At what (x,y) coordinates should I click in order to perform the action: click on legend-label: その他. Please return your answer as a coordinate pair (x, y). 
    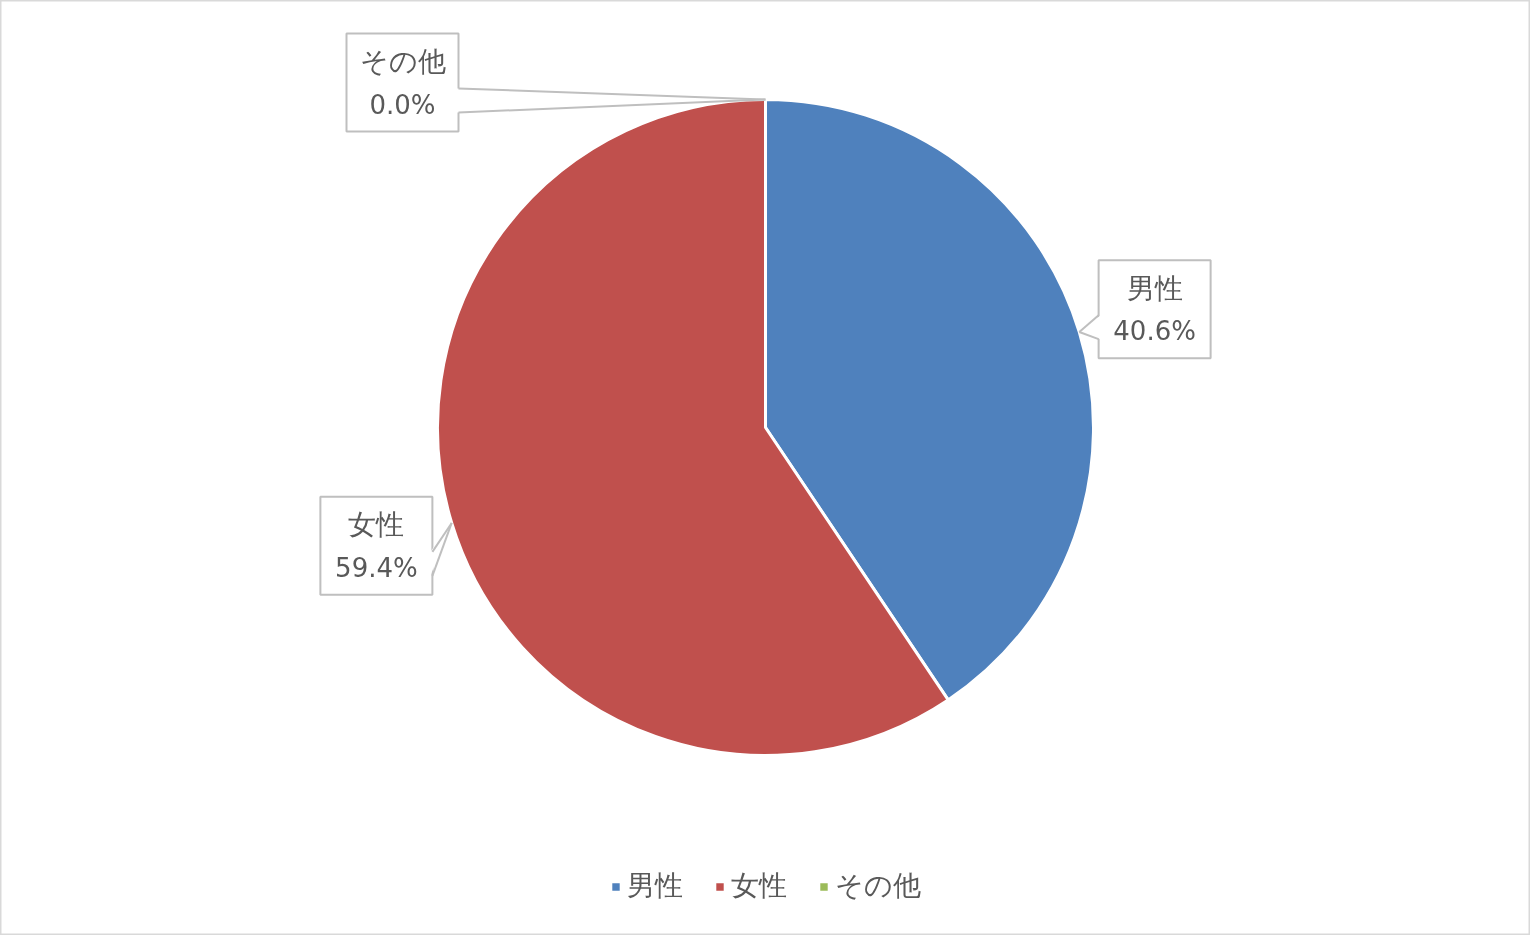
    Looking at the image, I should click on (878, 886).